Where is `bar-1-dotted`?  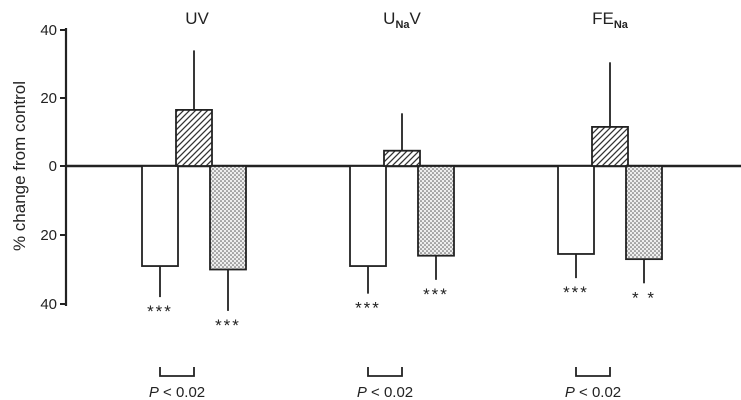 bar-1-dotted is located at coordinates (436, 211).